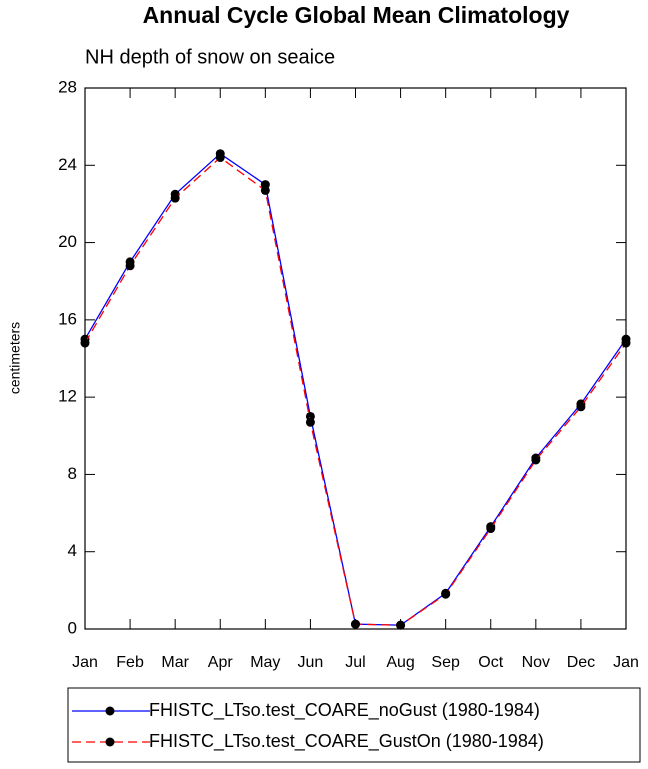 The image size is (648, 769). Describe the element at coordinates (221, 662) in the screenshot. I see `x-tick-label: Apr` at that location.